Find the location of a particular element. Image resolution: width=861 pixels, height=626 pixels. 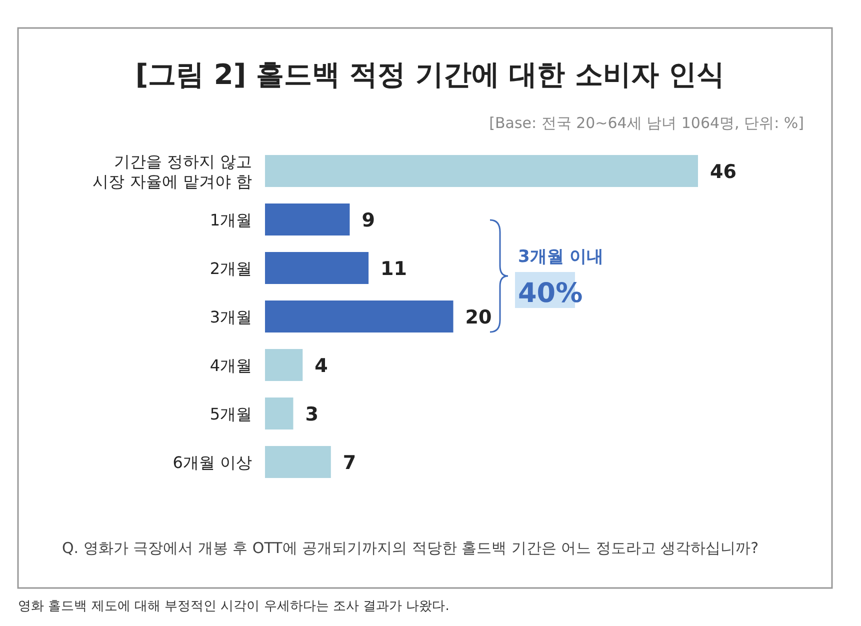

data-label: 46 is located at coordinates (723, 172).